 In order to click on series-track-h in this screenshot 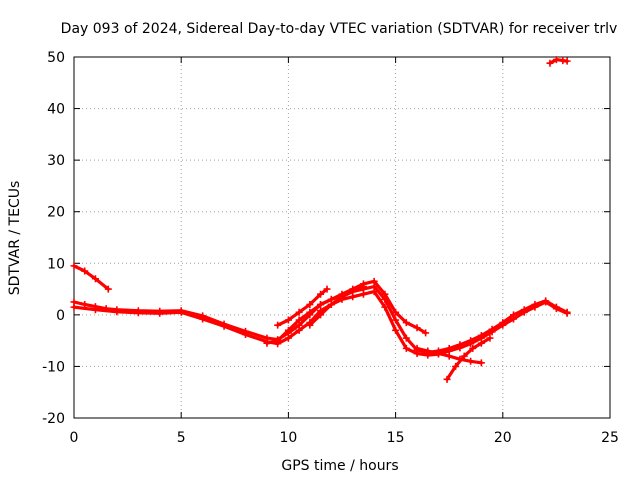, I will do `click(468, 358)`.